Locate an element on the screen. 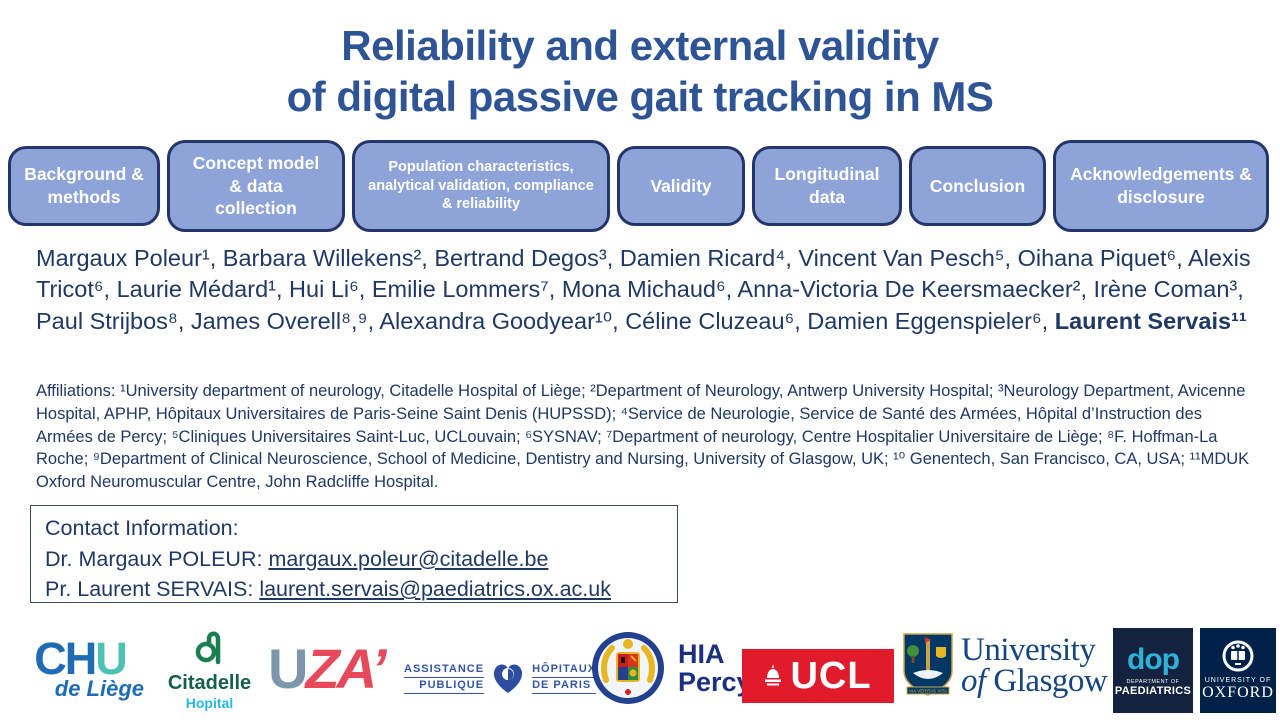 The width and height of the screenshot is (1280, 720). tab-acknowledgements-disclosure: Acknowledgements & disclosure is located at coordinates (1161, 186).